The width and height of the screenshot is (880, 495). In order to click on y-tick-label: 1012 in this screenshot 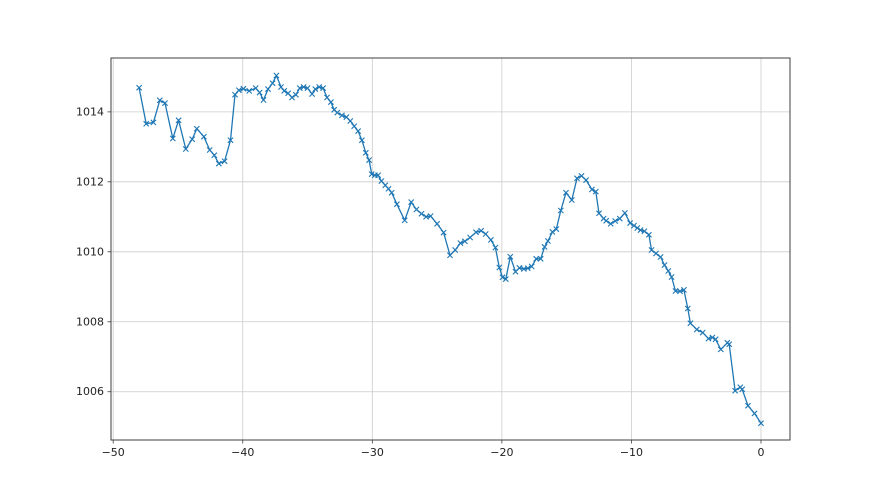, I will do `click(90, 181)`.